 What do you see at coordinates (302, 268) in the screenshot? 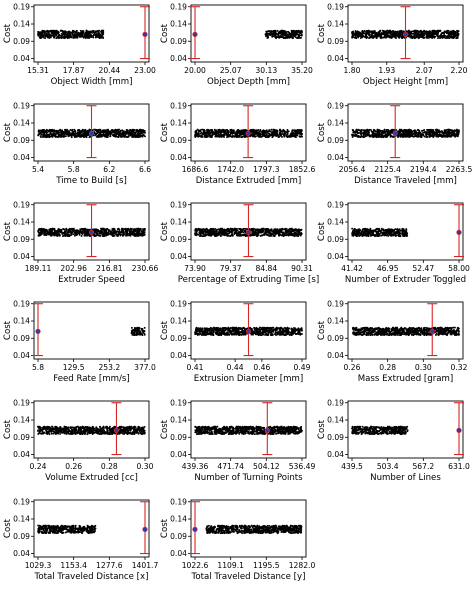
I see `x-tick-label: 90.31` at bounding box center [302, 268].